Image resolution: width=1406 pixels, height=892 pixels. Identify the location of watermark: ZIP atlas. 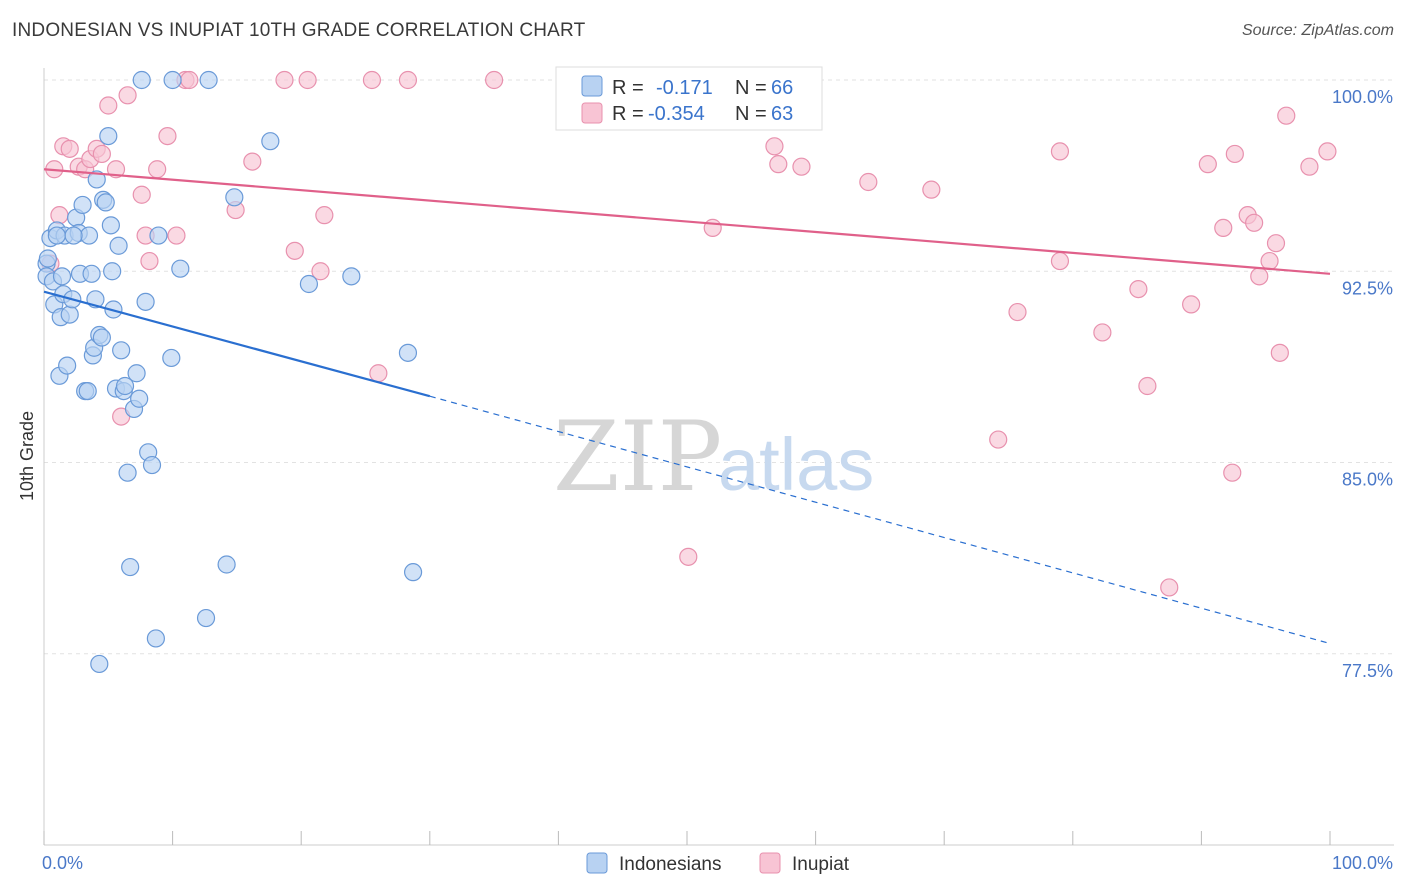
(713, 457).